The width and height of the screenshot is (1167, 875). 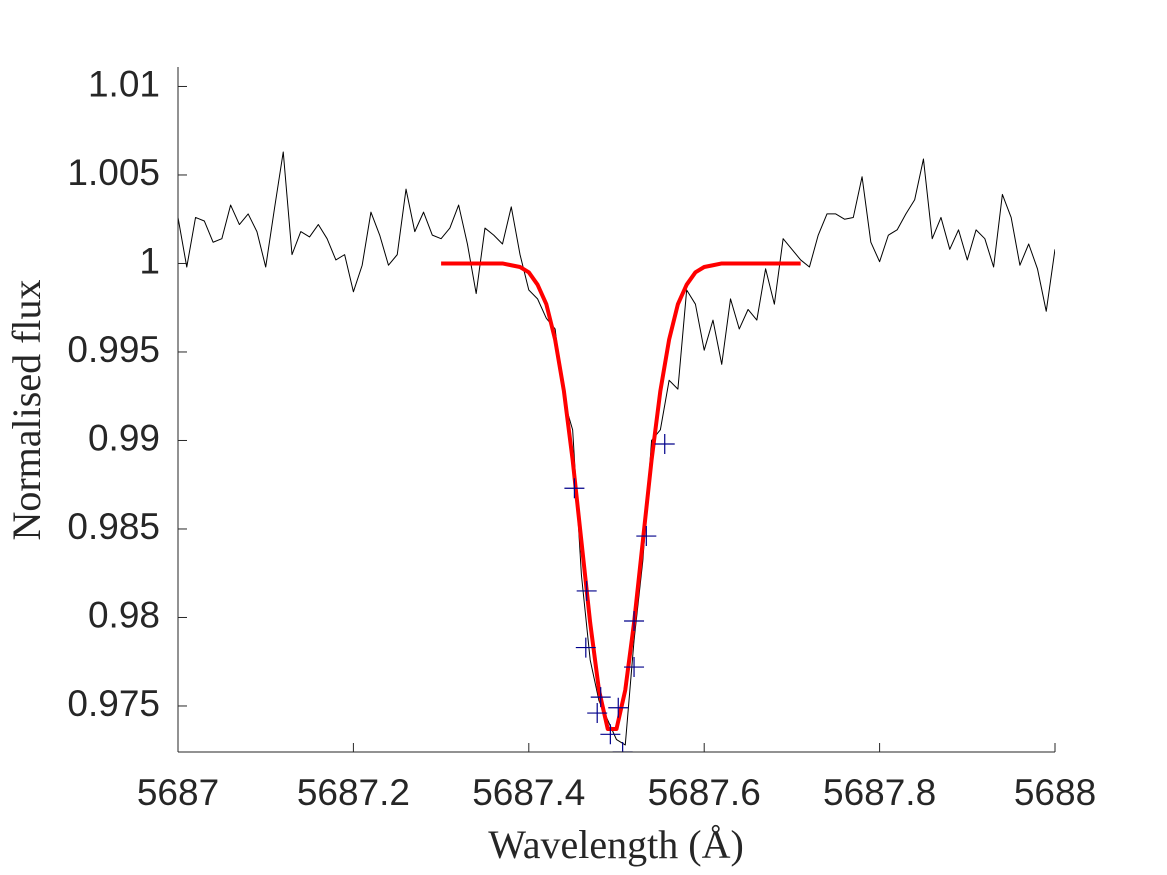 I want to click on x-axis-label: Wavelength (Å), so click(x=616, y=844).